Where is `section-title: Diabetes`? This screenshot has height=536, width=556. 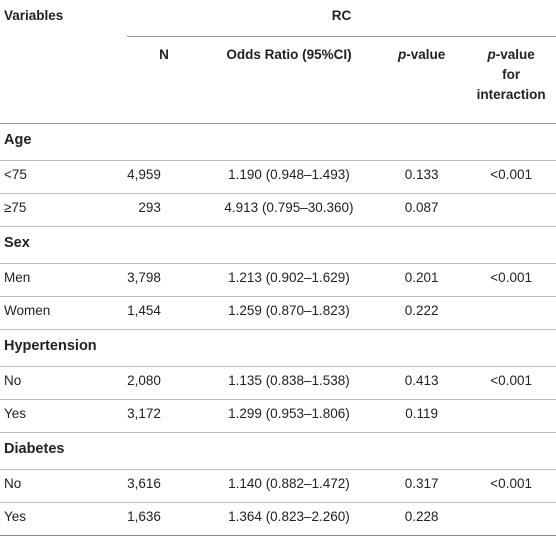 section-title: Diabetes is located at coordinates (278, 451).